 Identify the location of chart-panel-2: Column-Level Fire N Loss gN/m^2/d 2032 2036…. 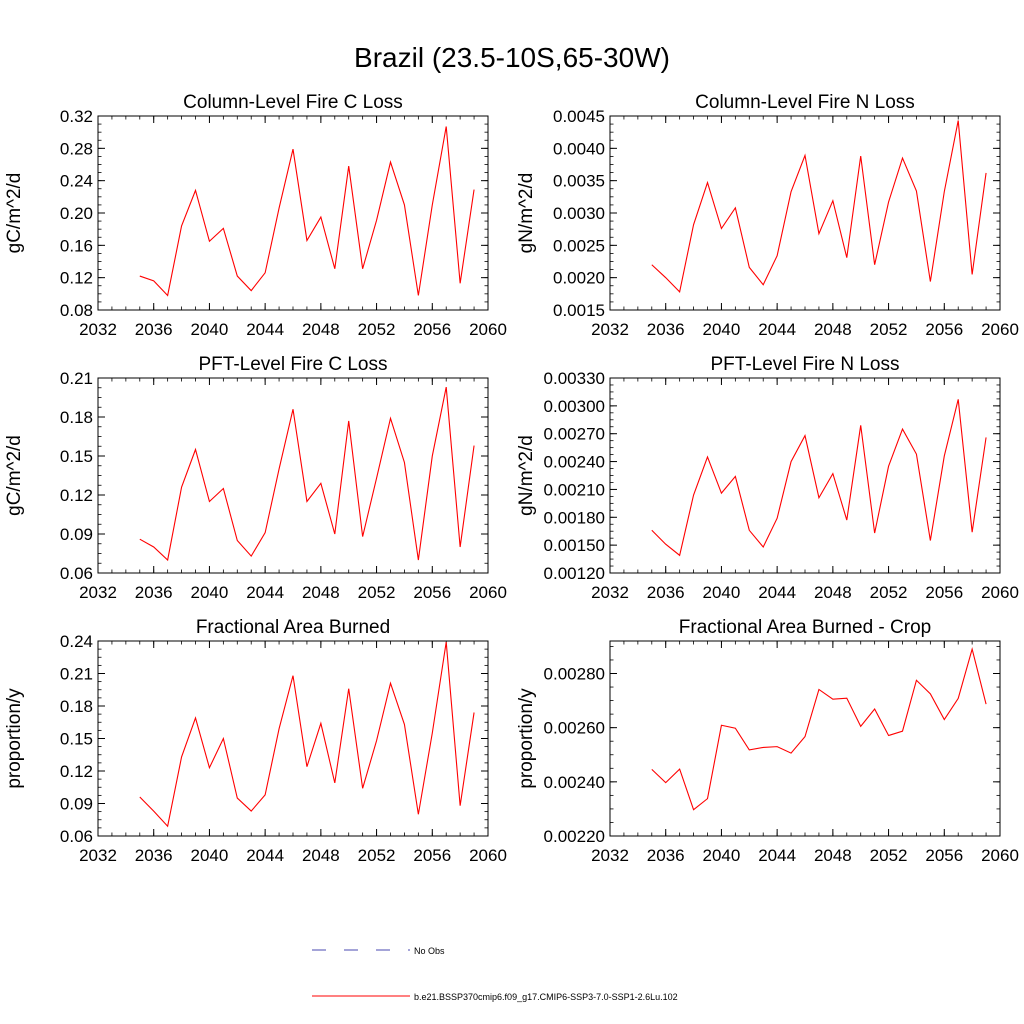
(767, 215).